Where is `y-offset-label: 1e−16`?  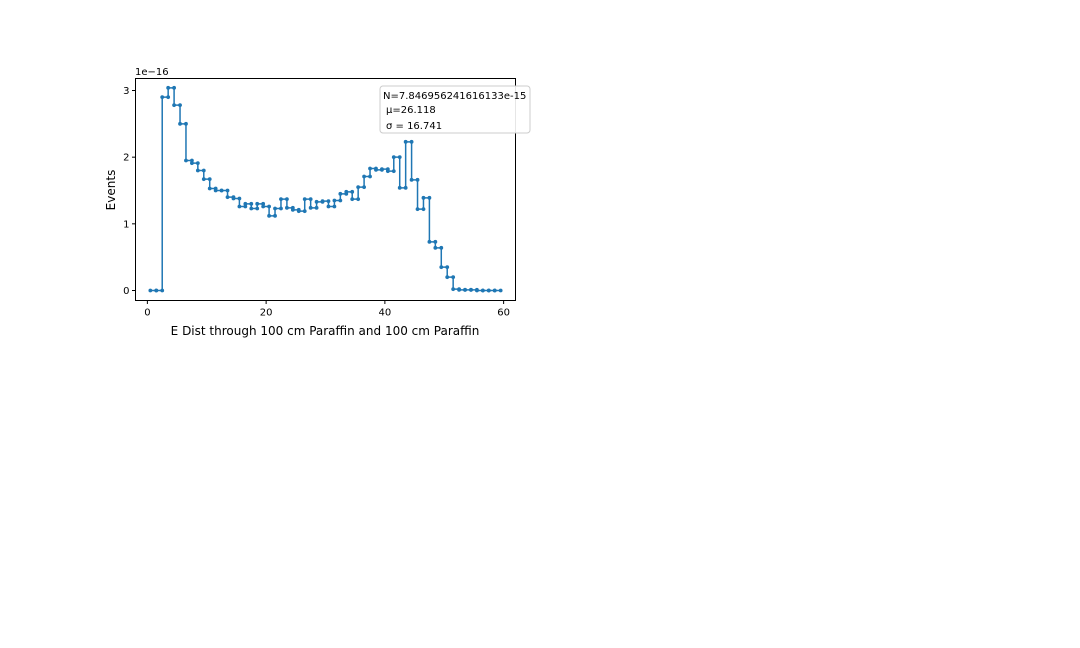
y-offset-label: 1e−16 is located at coordinates (152, 72).